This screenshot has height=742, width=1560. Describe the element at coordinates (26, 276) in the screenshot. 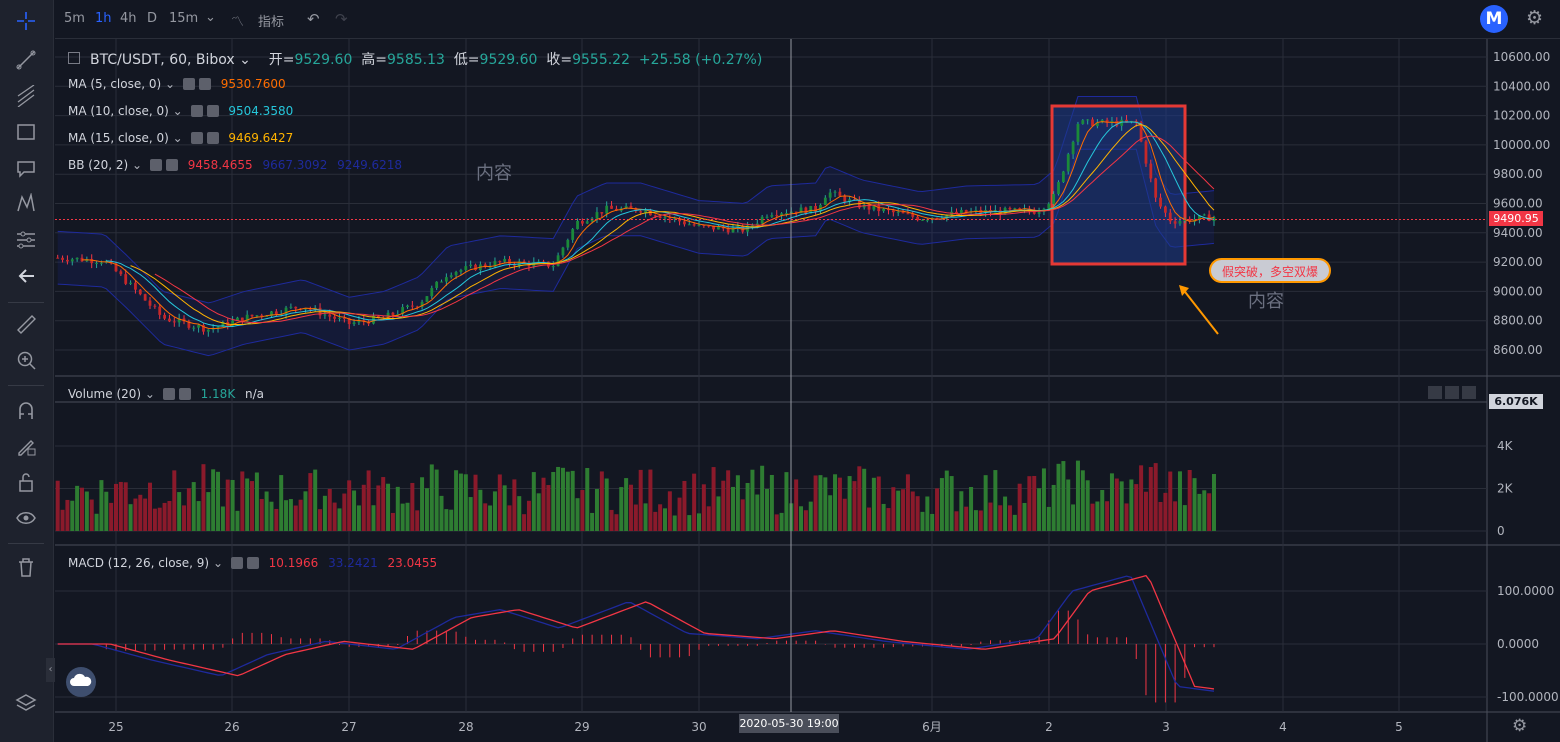

I see `arrow-left-icon` at that location.